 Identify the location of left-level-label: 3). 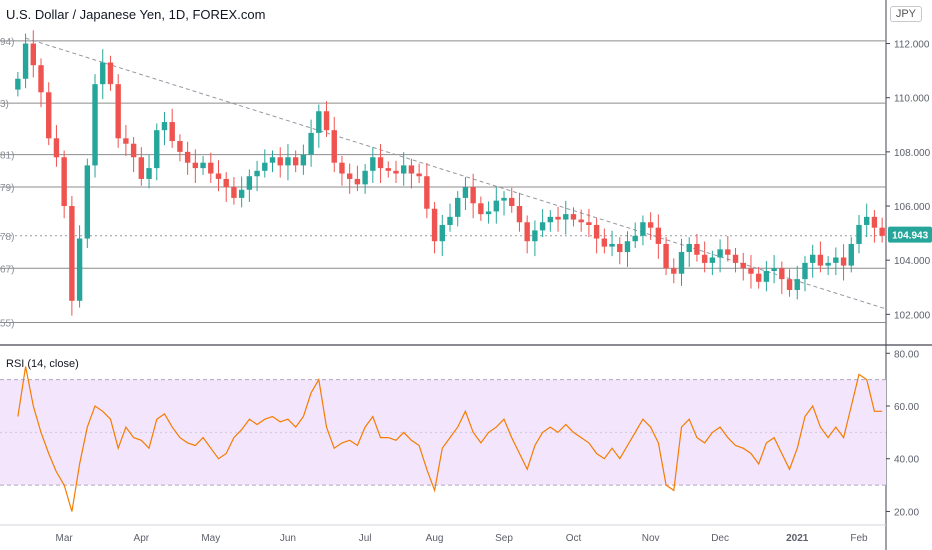
(4, 104).